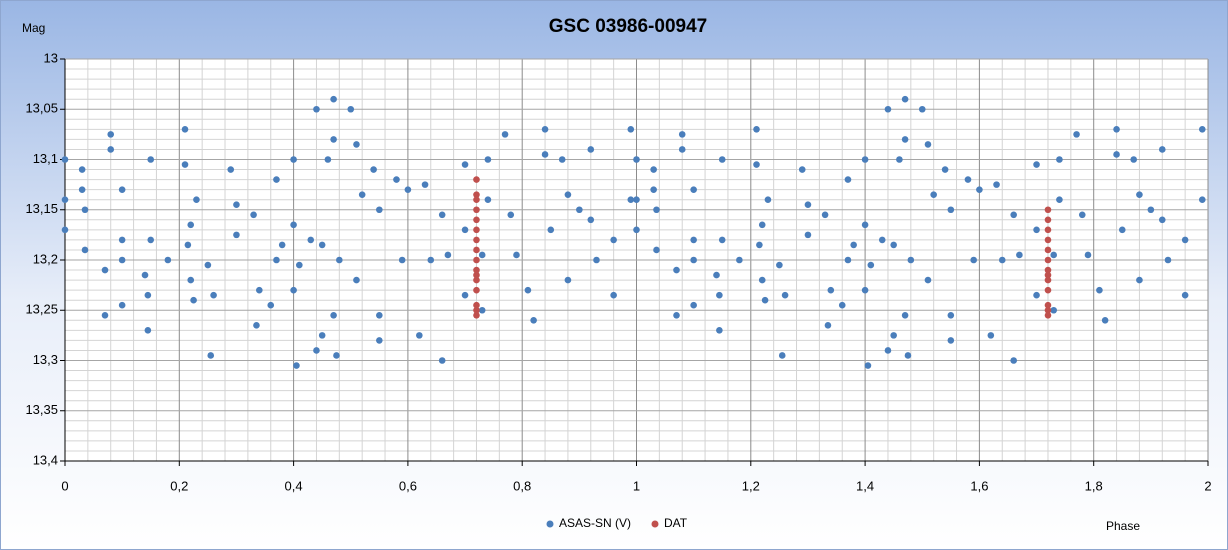 The height and width of the screenshot is (550, 1228). I want to click on x-tick-label: 0,8, so click(522, 485).